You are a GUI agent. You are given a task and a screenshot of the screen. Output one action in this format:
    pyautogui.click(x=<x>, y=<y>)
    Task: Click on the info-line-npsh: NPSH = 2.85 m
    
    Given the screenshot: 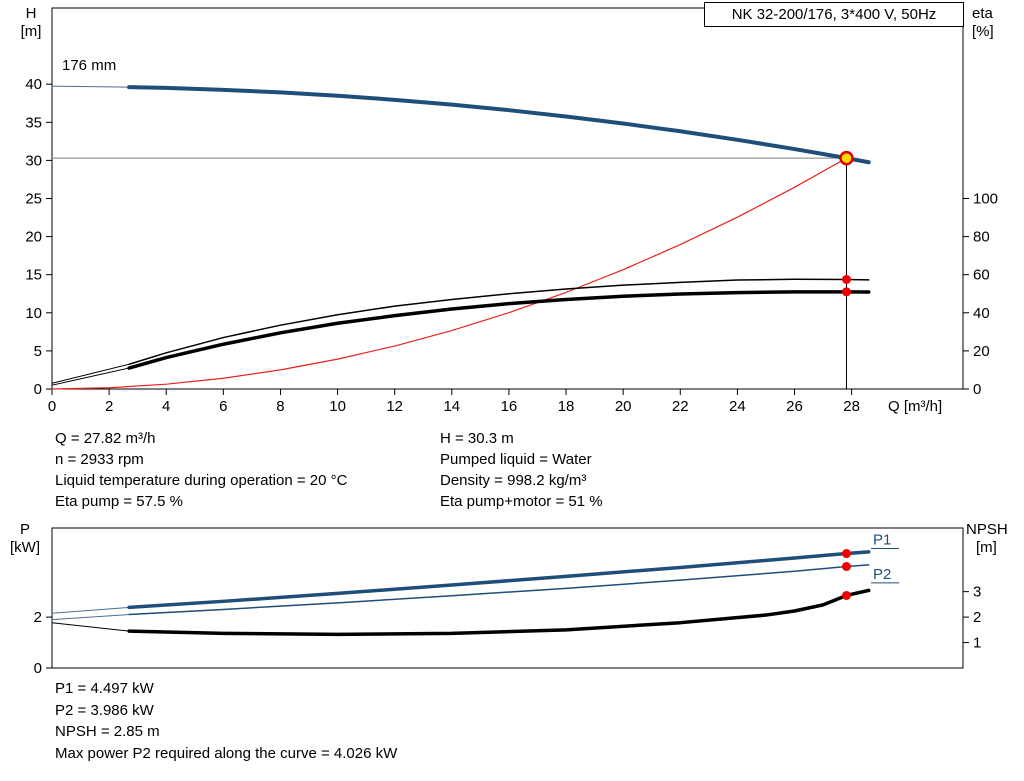 What is the action you would take?
    pyautogui.click(x=107, y=731)
    